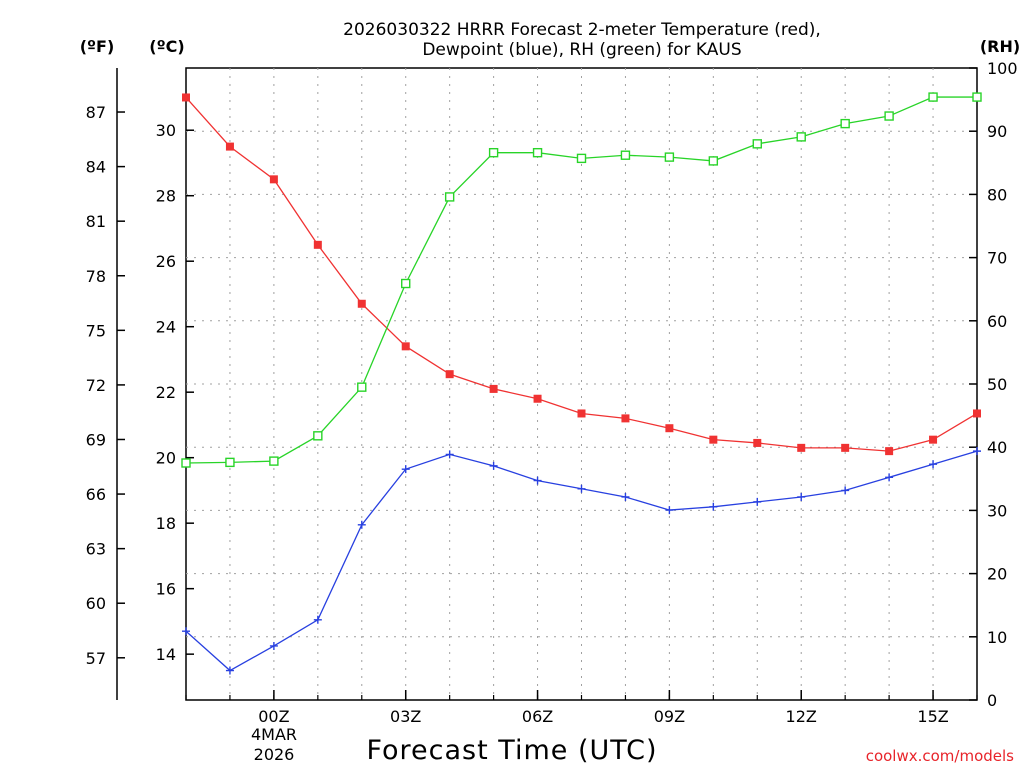  Describe the element at coordinates (96, 385) in the screenshot. I see `fahrenheit-tick-label: 72` at that location.